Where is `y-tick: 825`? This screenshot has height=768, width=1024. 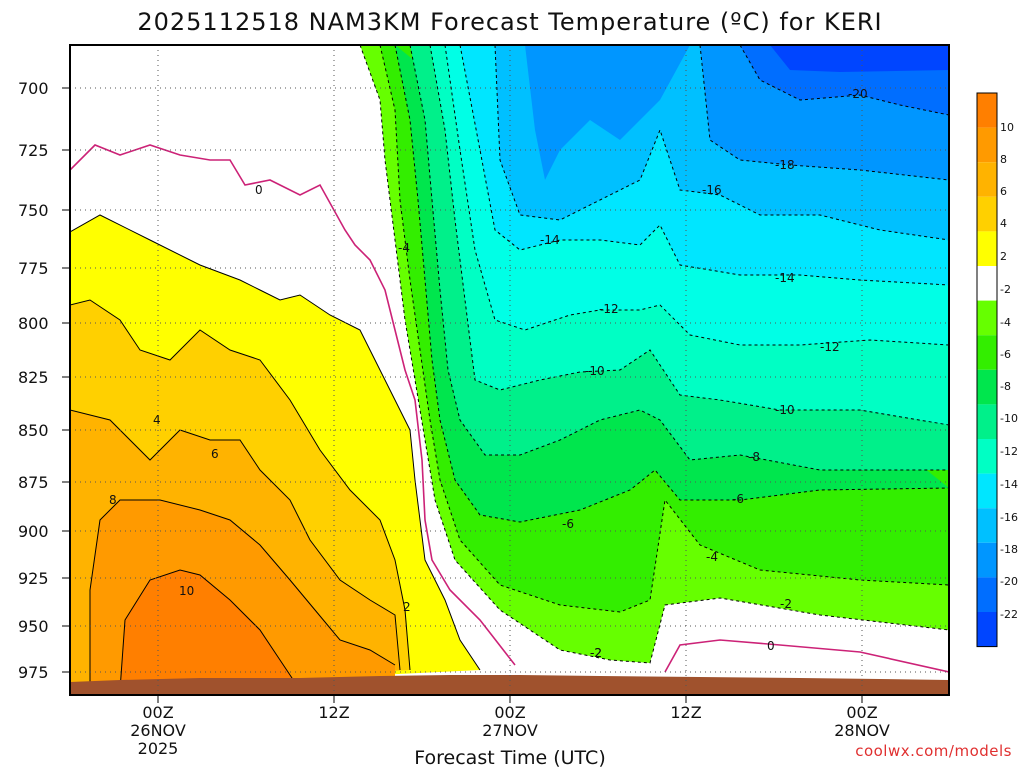
y-tick: 825 is located at coordinates (44, 377).